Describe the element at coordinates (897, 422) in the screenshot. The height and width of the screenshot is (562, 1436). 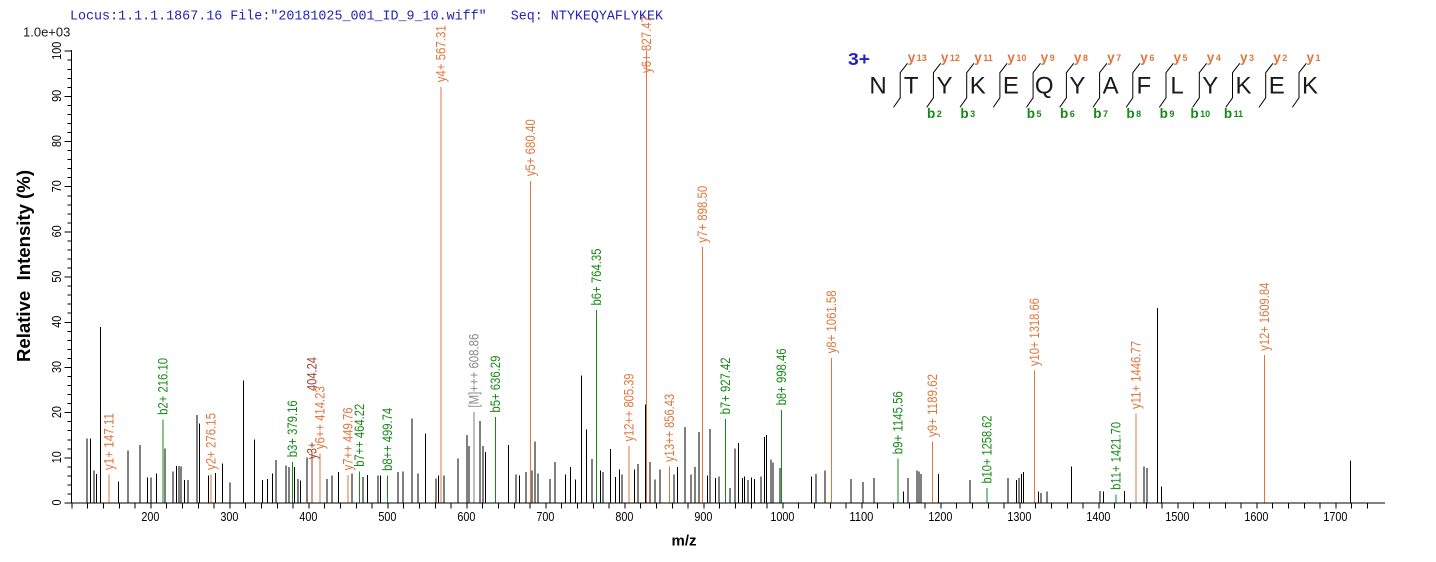
I see `svg-text: b9+ 1145.56` at that location.